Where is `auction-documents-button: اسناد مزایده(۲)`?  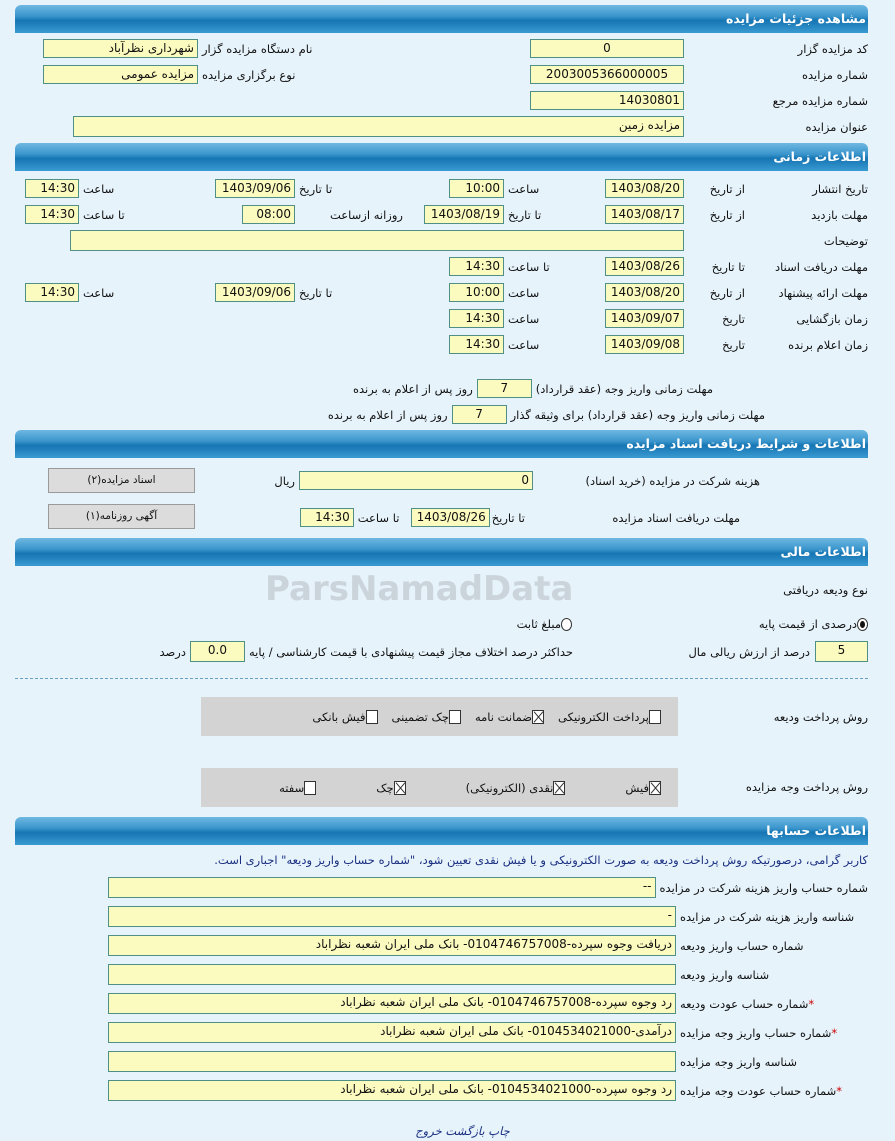 auction-documents-button: اسناد مزایده(۲) is located at coordinates (121, 480).